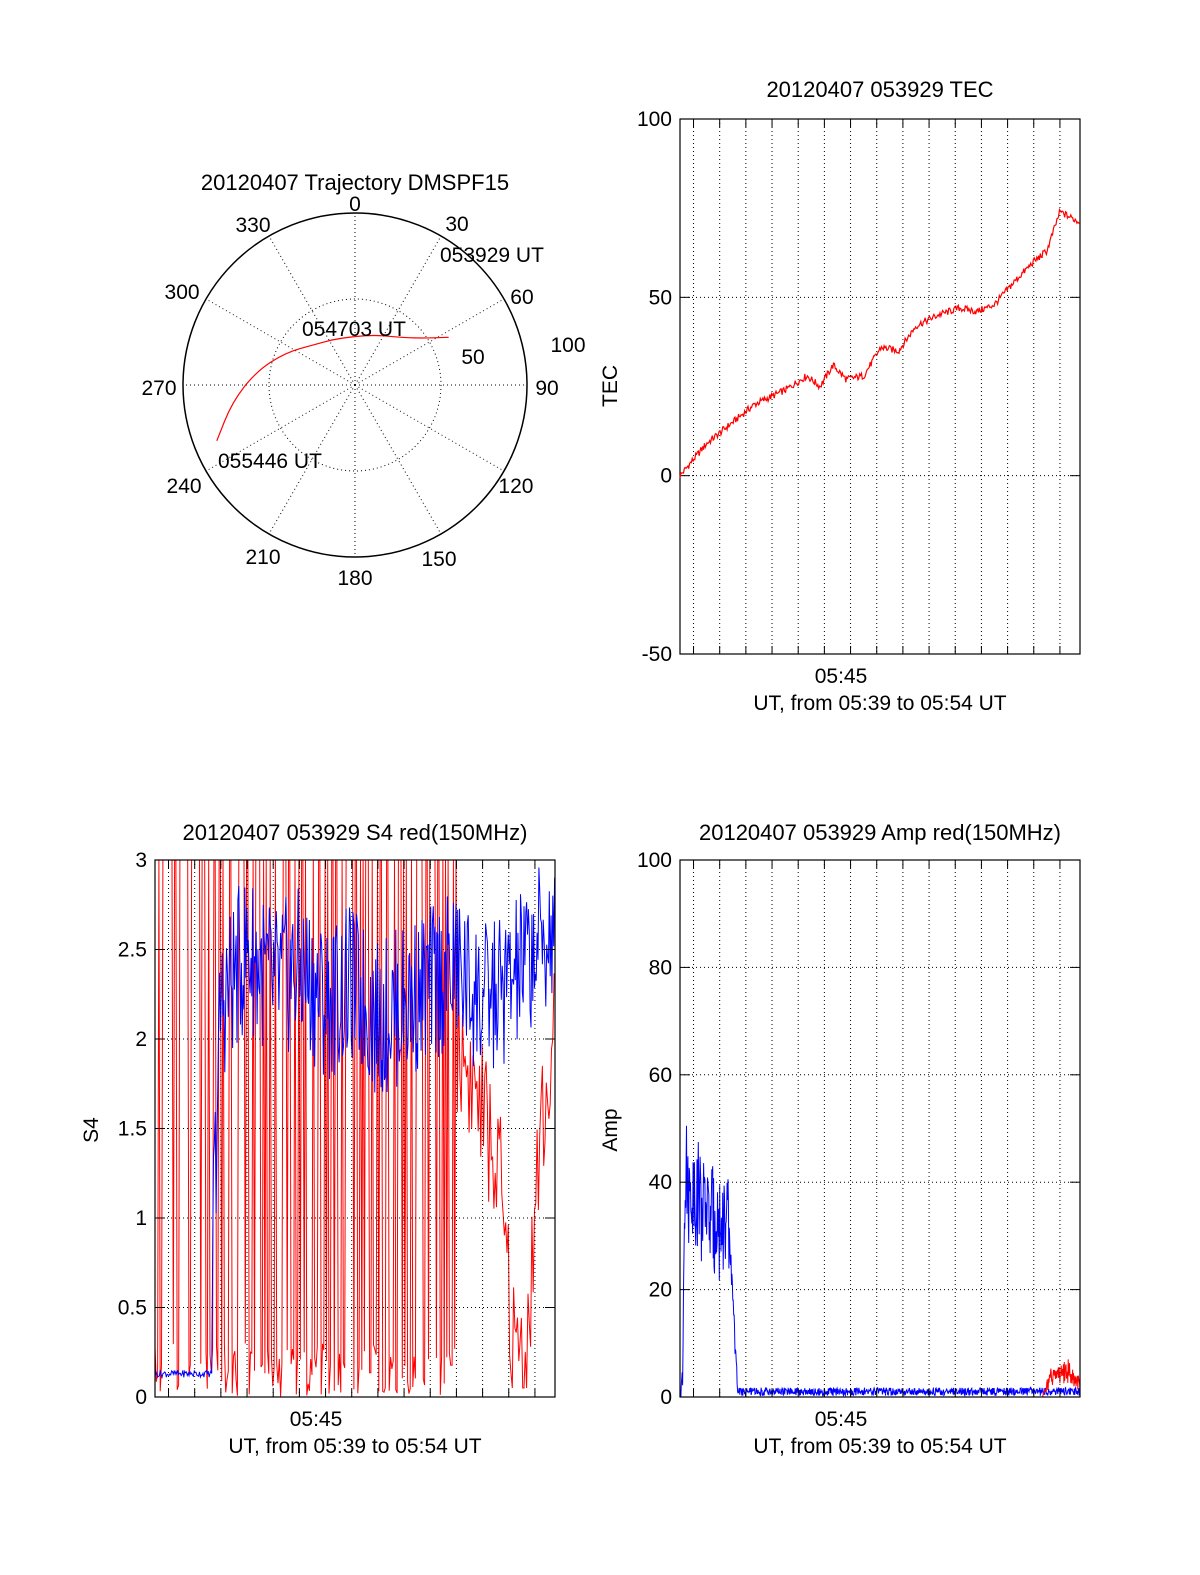 Image resolution: width=1200 pixels, height=1575 pixels. What do you see at coordinates (252, 225) in the screenshot?
I see `azimuth-label-330: 330` at bounding box center [252, 225].